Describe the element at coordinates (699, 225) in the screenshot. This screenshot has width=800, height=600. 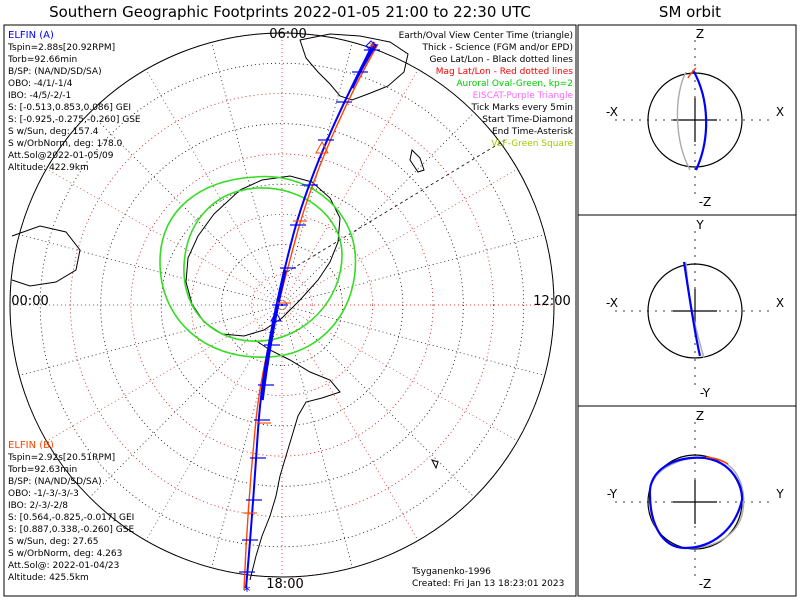
I see `orbit-2-top: Y` at that location.